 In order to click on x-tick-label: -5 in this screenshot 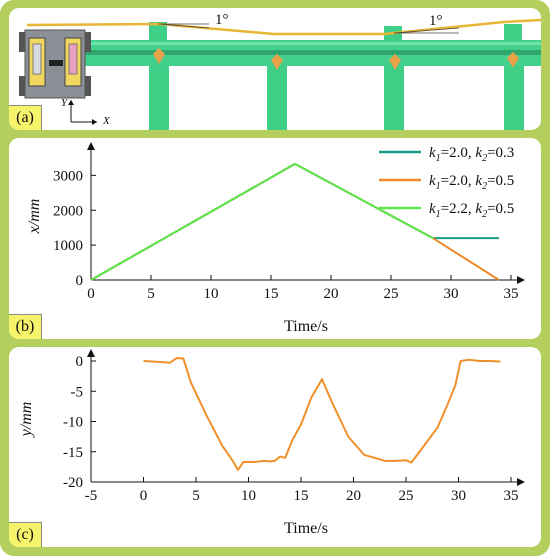, I will do `click(91, 496)`.